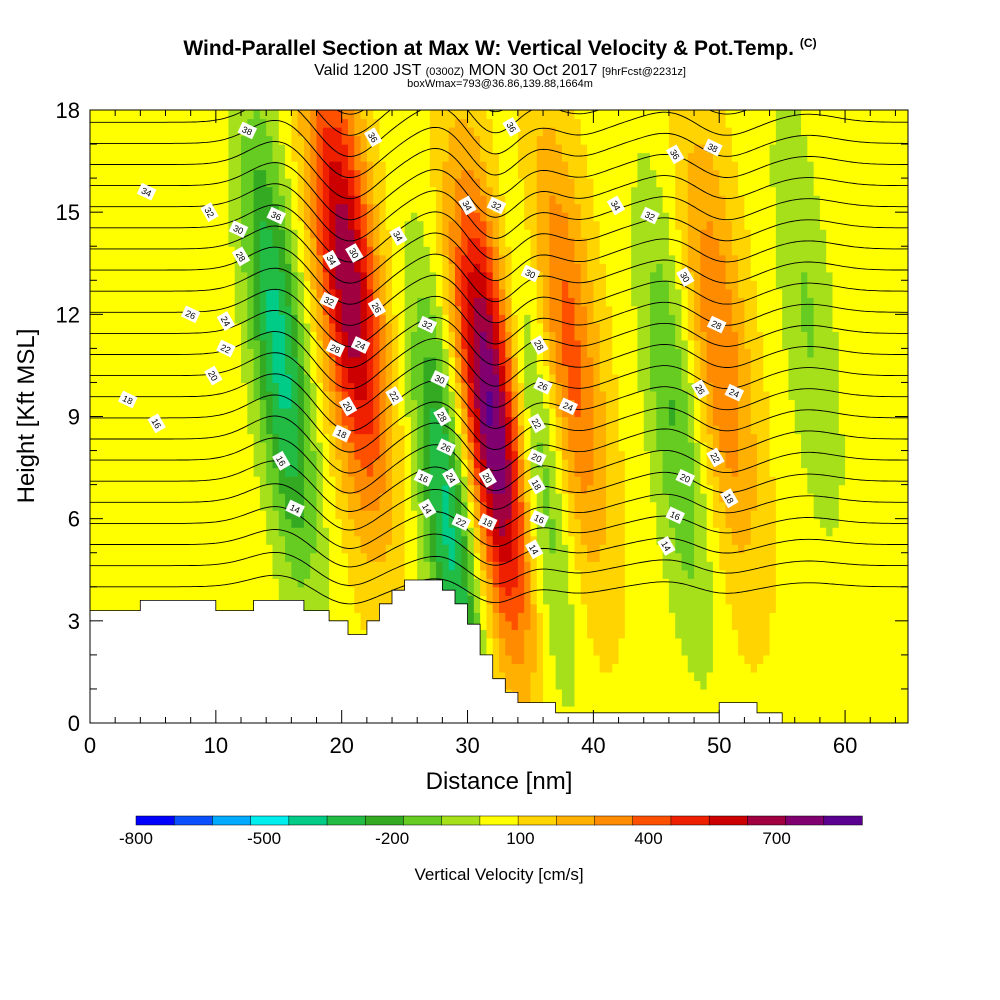 This screenshot has width=1000, height=1000. What do you see at coordinates (68, 314) in the screenshot?
I see `y-tick-label: 12` at bounding box center [68, 314].